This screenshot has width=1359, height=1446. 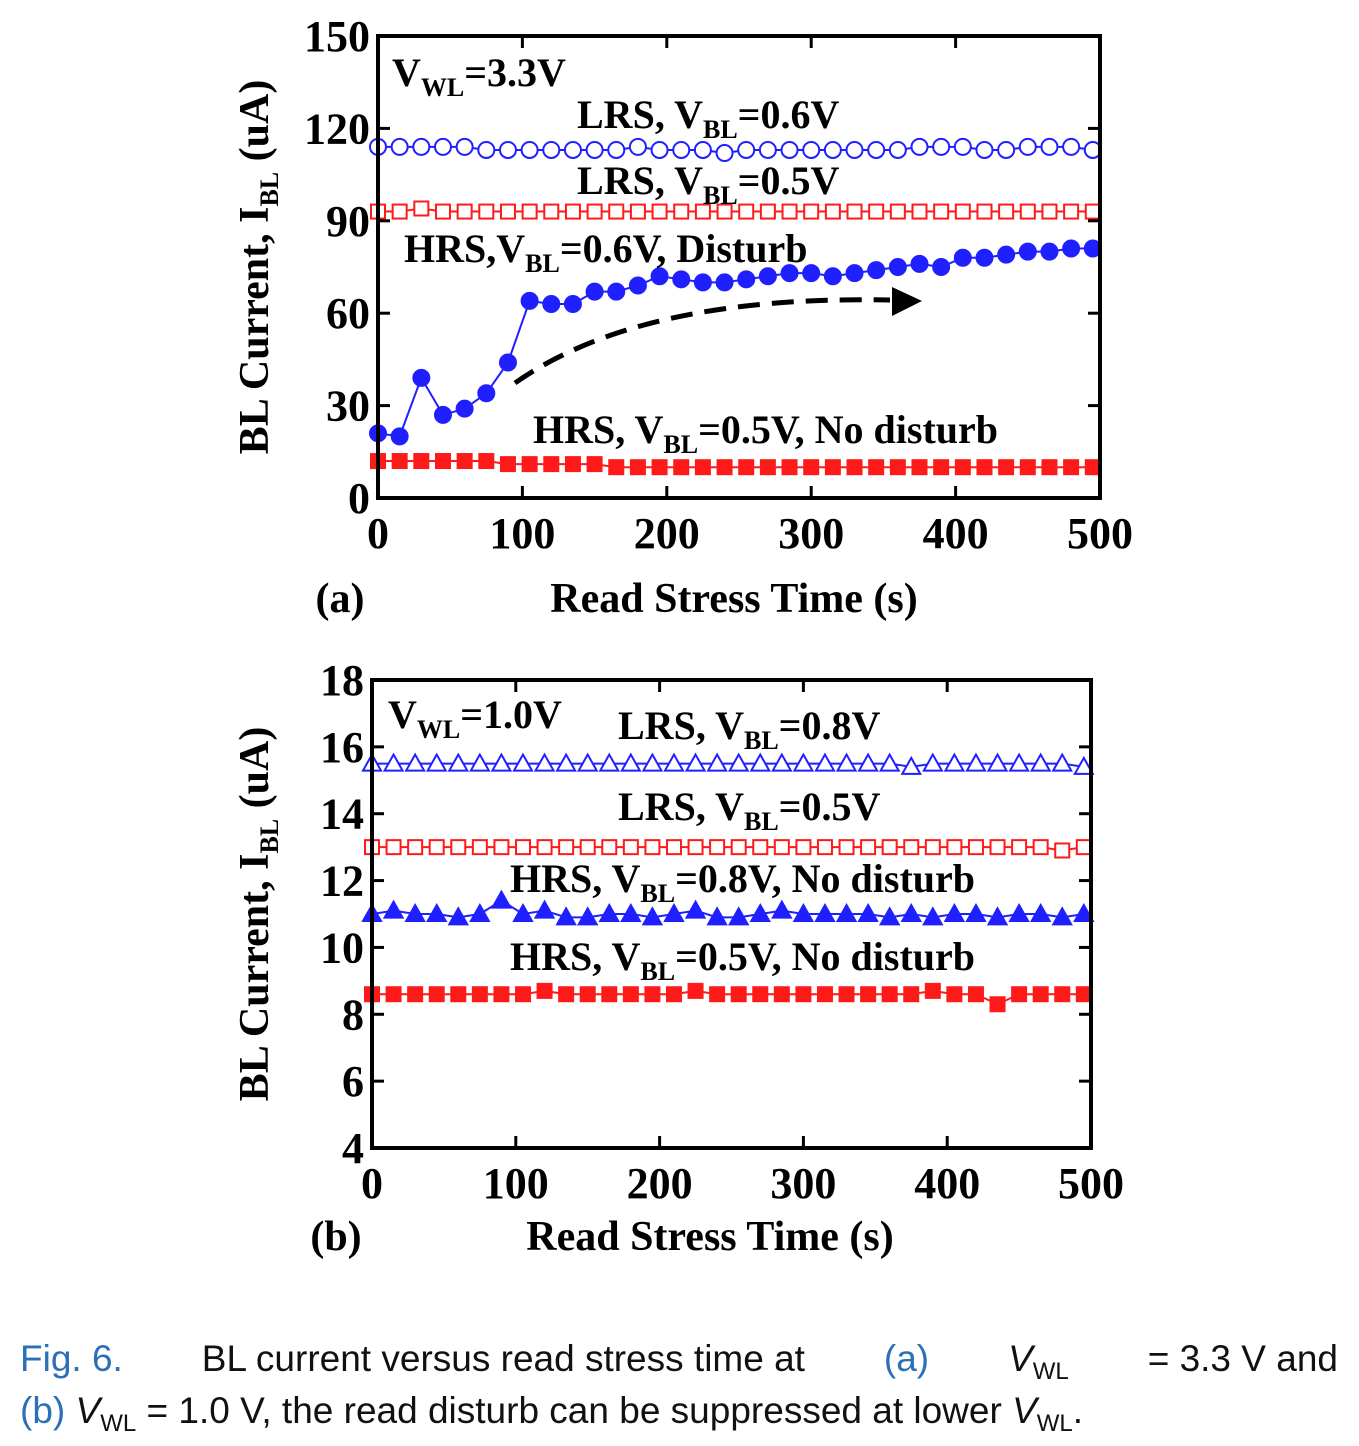 What do you see at coordinates (702, 341) in the screenshot?
I see `trend-arrow` at bounding box center [702, 341].